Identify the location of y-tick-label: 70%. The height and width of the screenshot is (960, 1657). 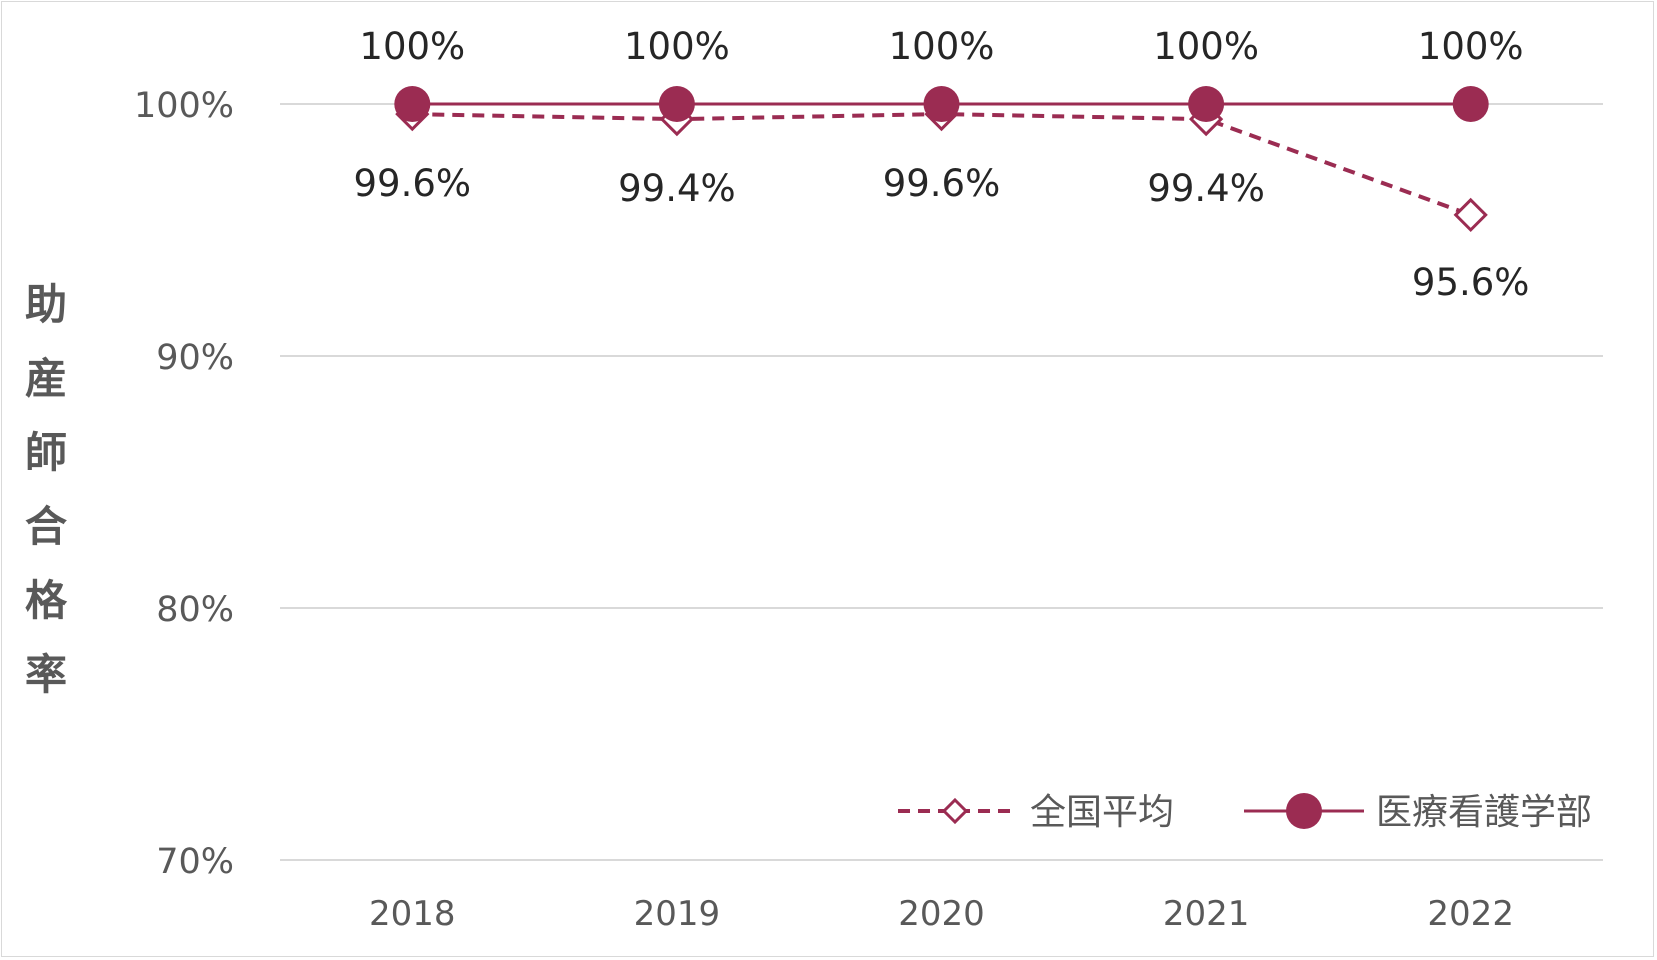
(195, 862).